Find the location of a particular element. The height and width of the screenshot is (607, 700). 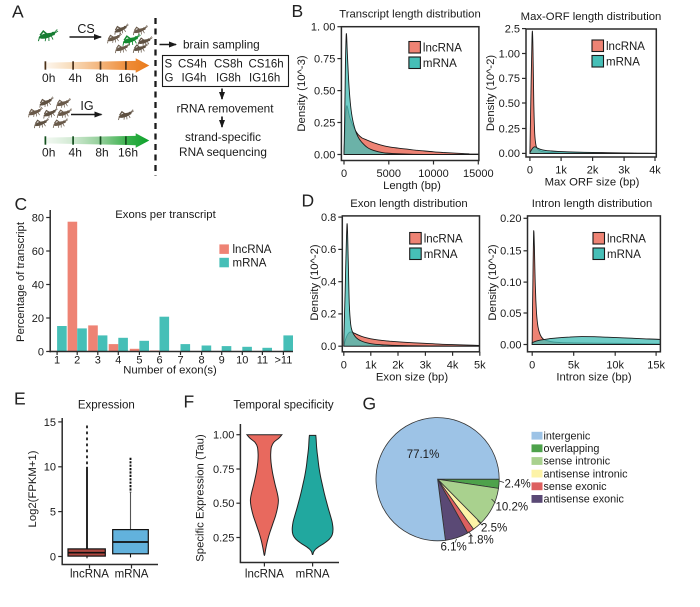

svg-text: 15 is located at coordinates (50, 423).